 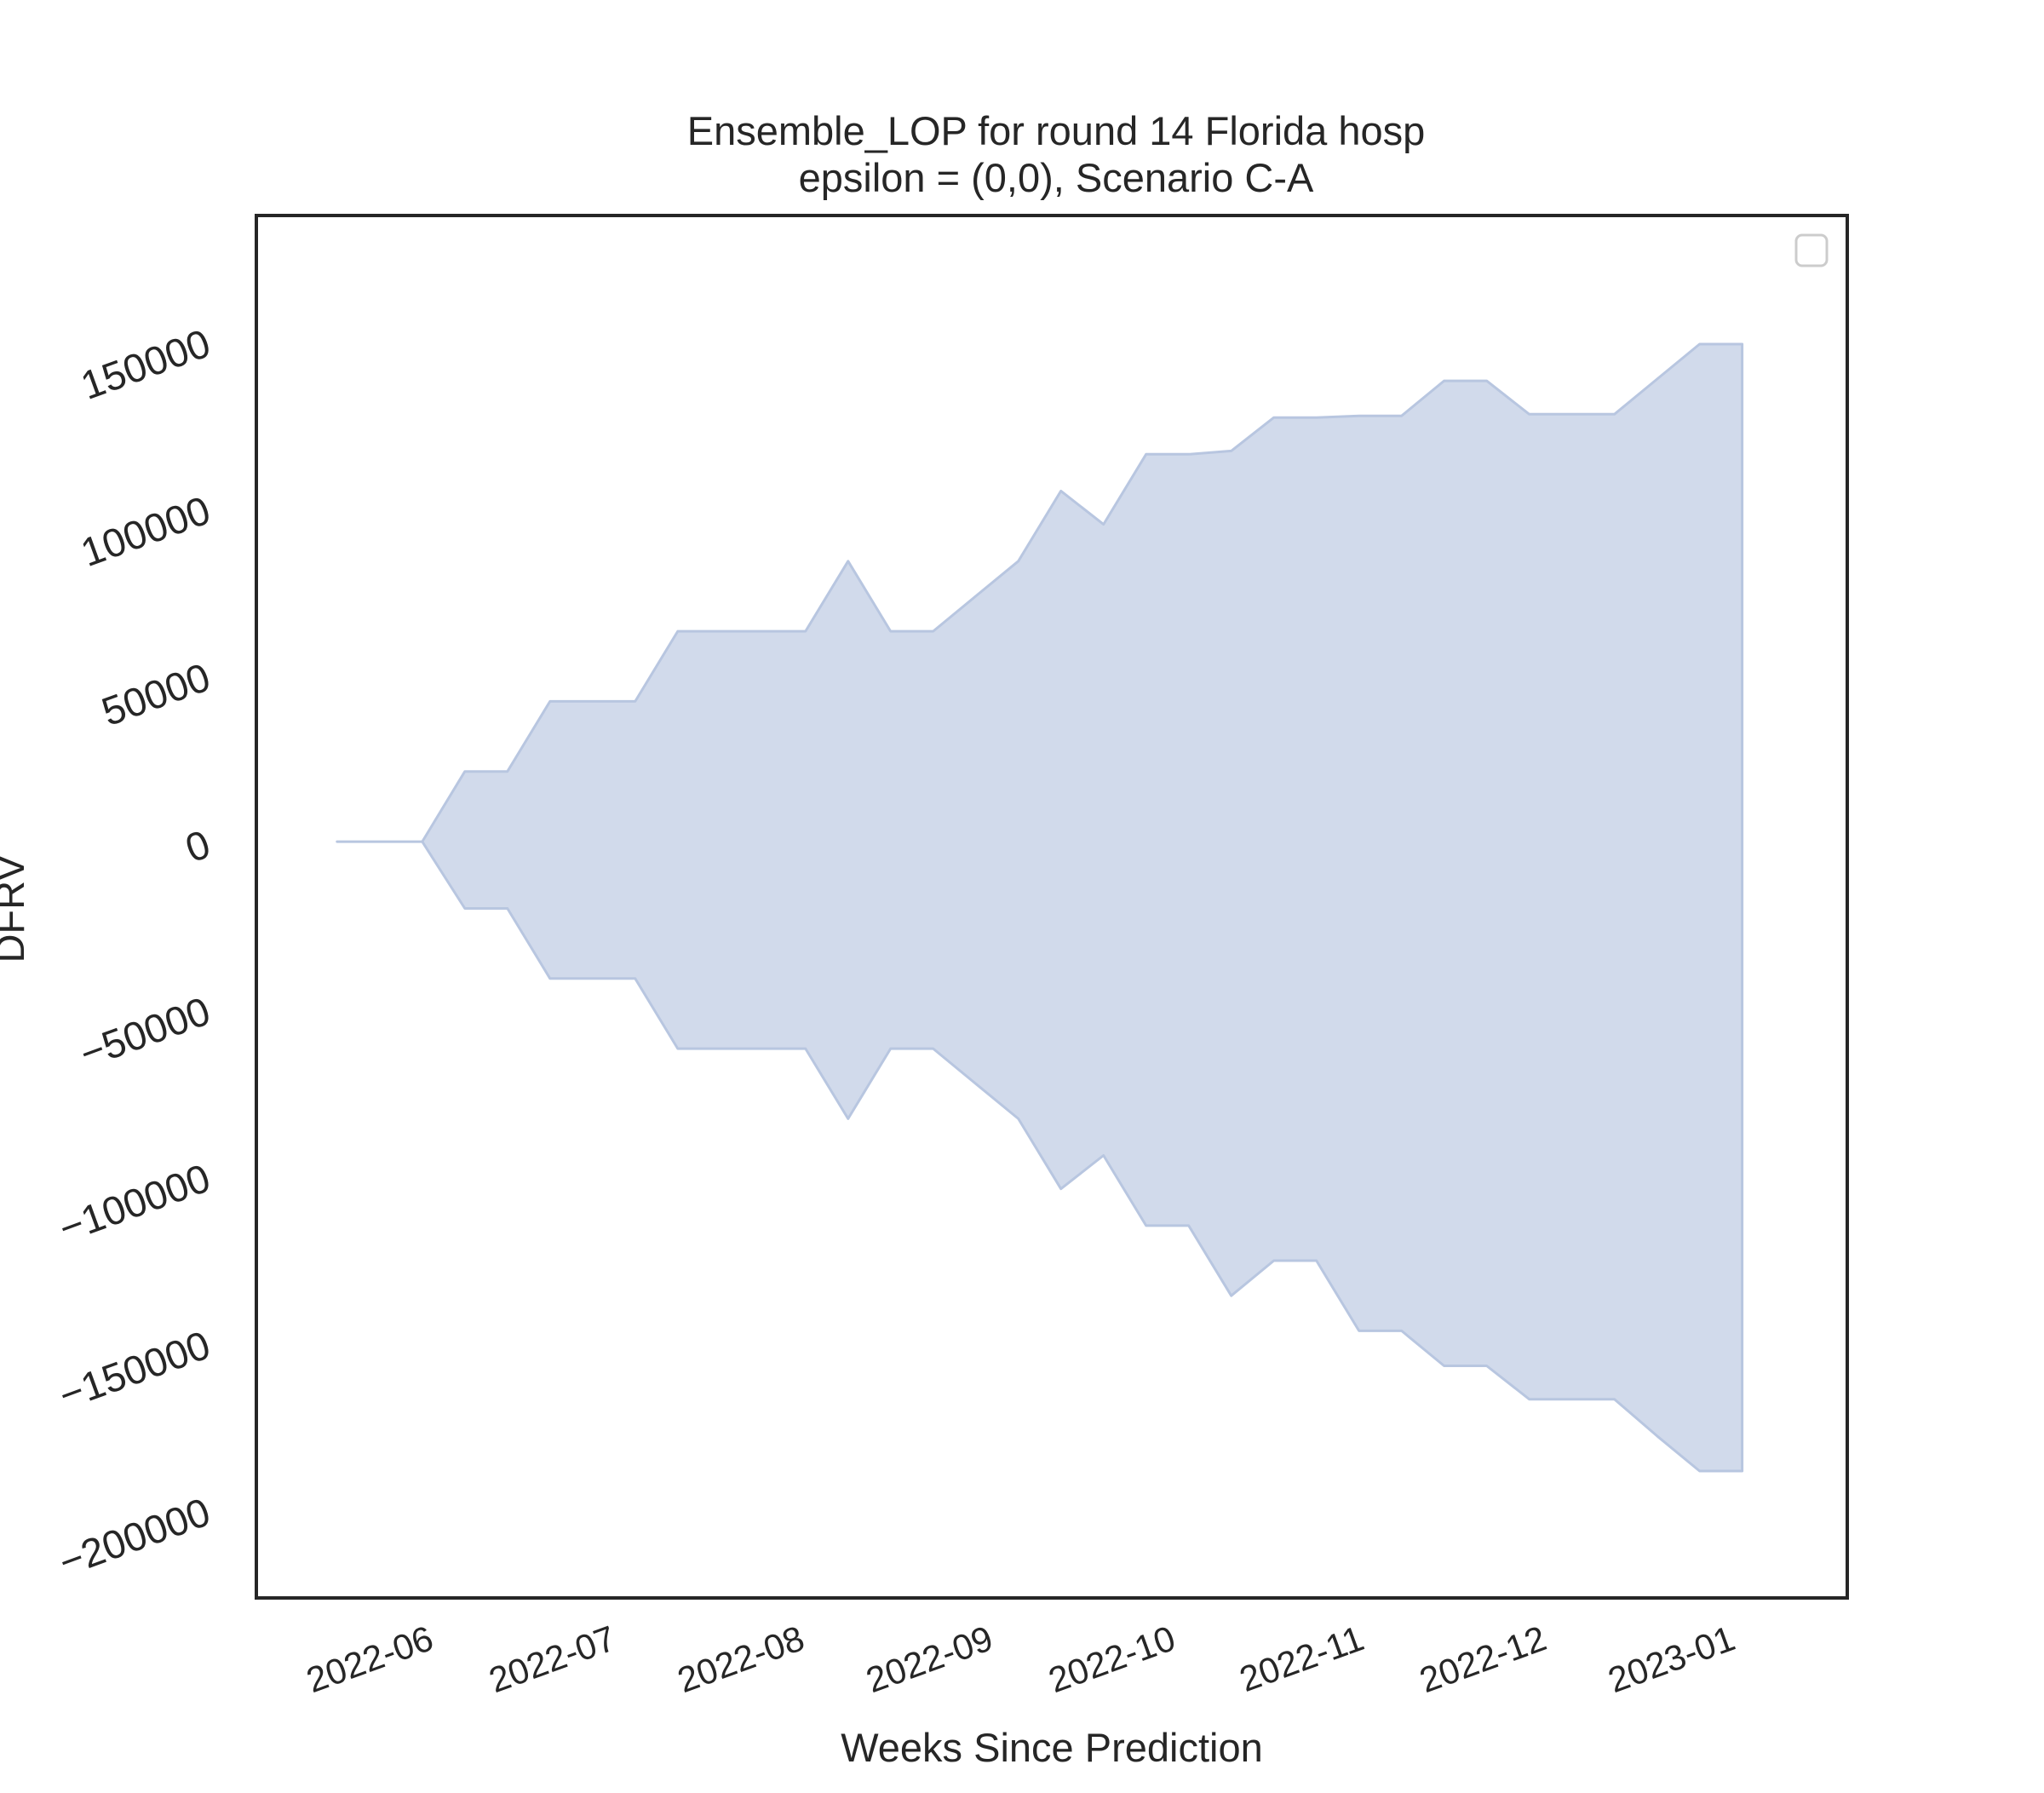 I want to click on y-tick-label: −50000, so click(x=145, y=1033).